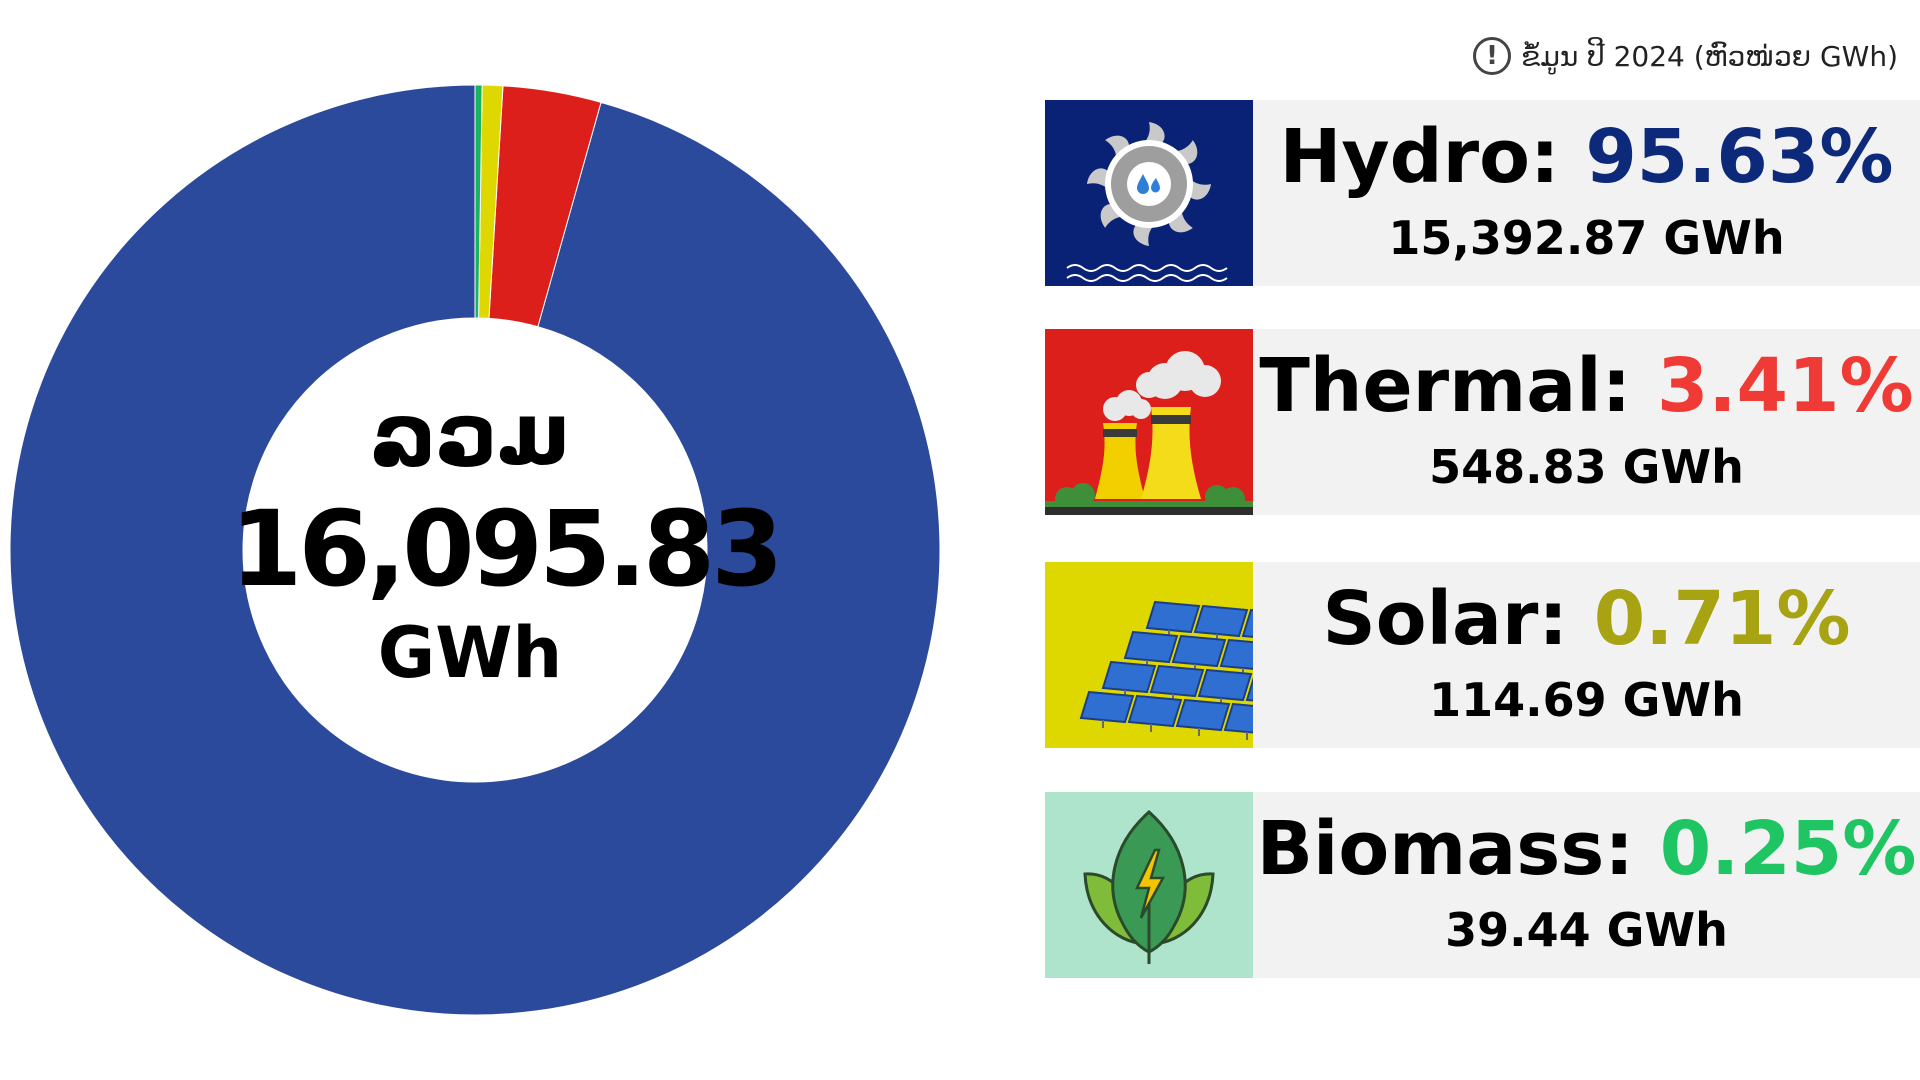 The image size is (1920, 1080). Describe the element at coordinates (1788, 849) in the screenshot. I see `legend-percent-biomass: 0.25%` at that location.